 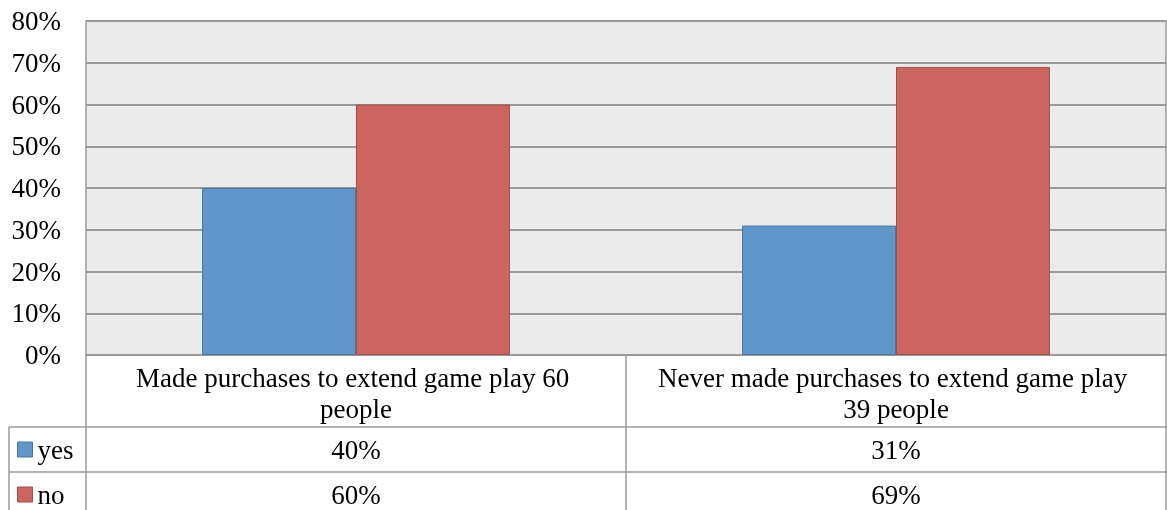 I want to click on y-tick-label: 80%, so click(x=36, y=21).